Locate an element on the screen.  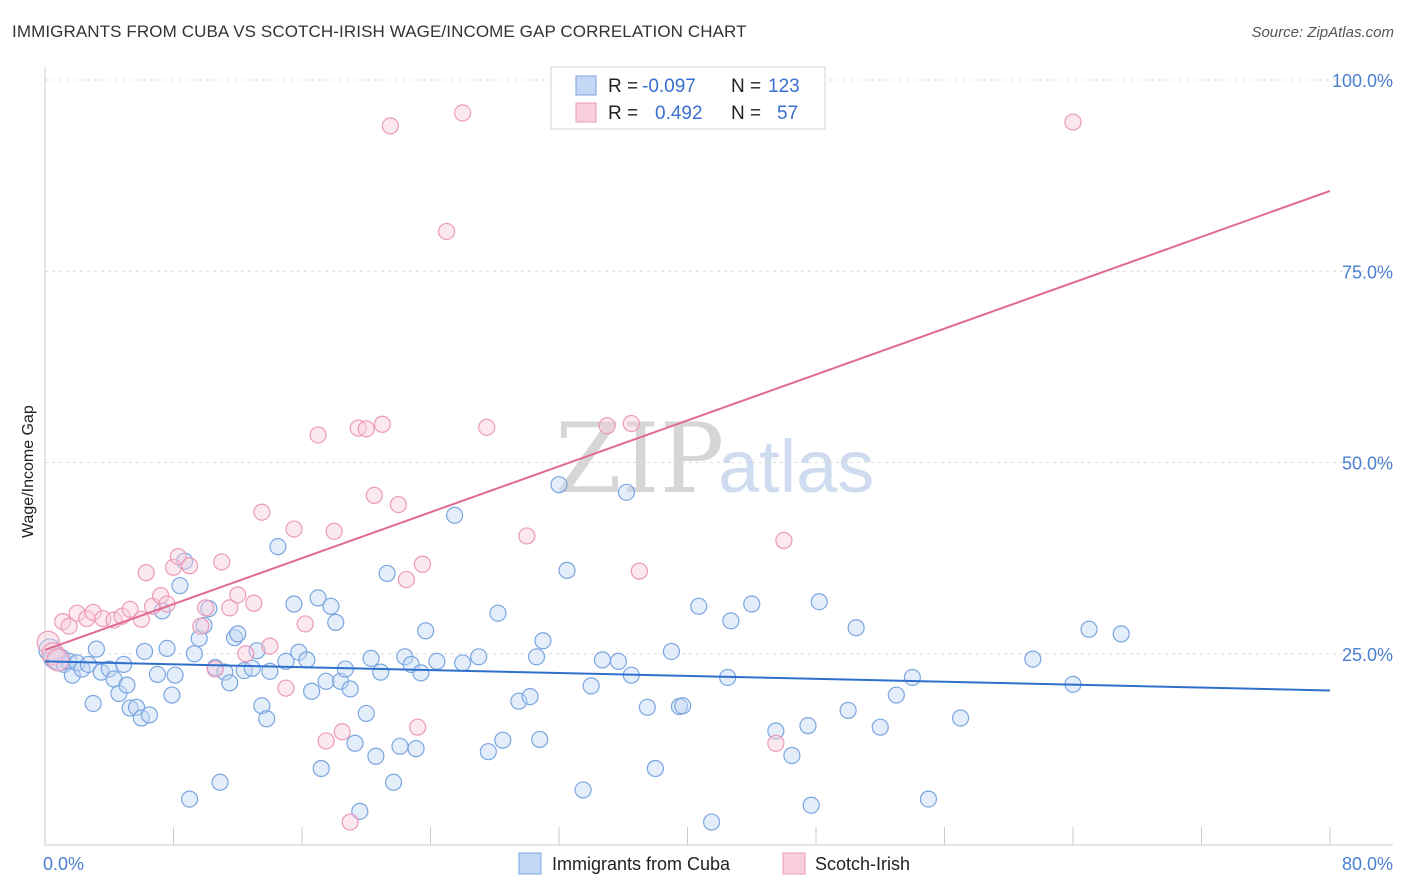
bottom-legend-label-scotch: Scotch-Irish is located at coordinates (862, 864).